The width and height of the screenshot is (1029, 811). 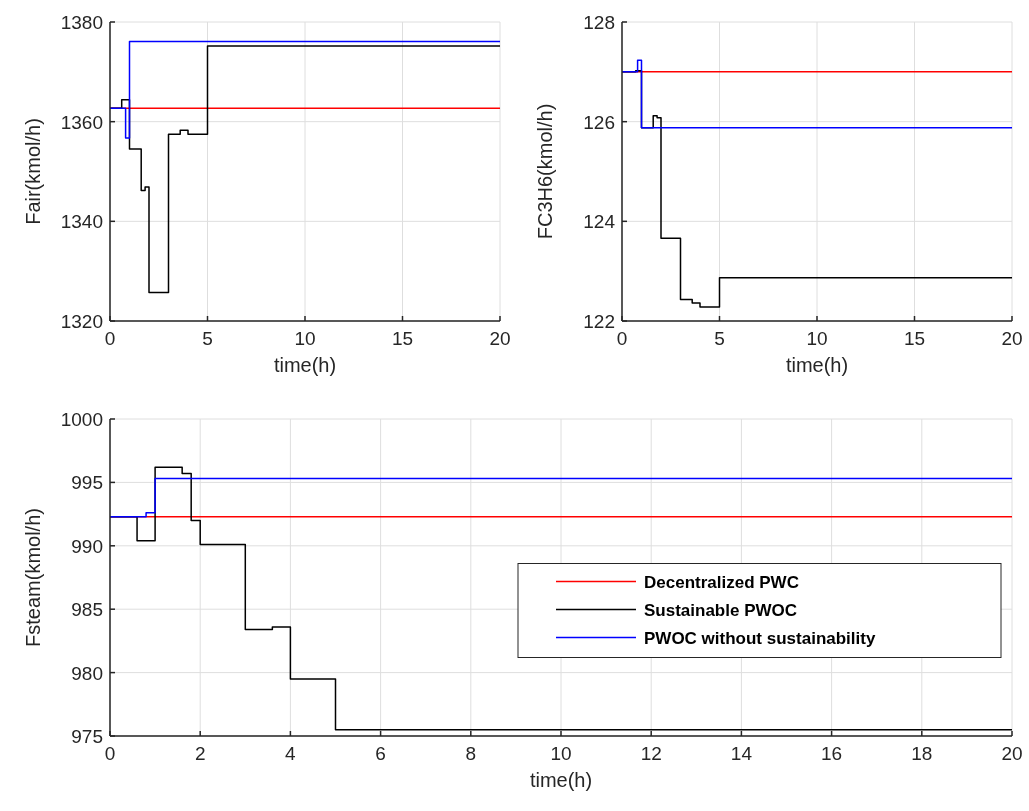 What do you see at coordinates (471, 753) in the screenshot?
I see `x-tick-label: 8` at bounding box center [471, 753].